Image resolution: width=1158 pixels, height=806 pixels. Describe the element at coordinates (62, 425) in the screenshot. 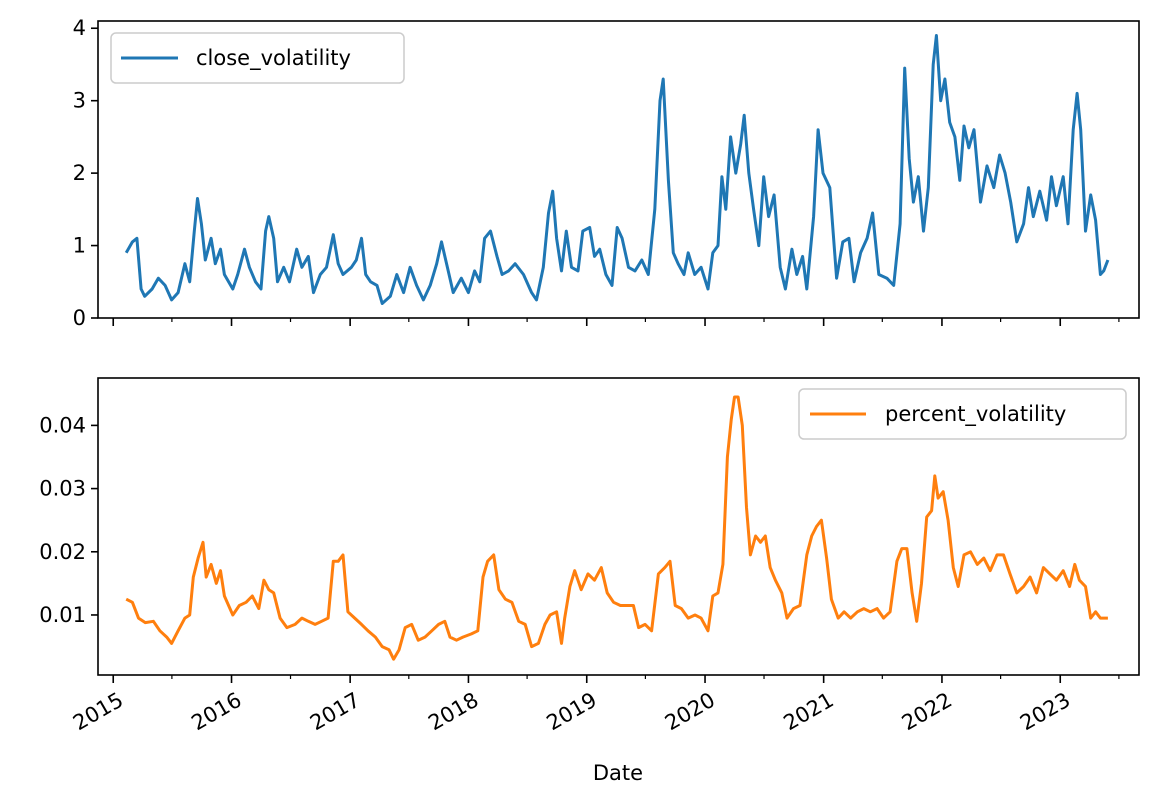

I see `y-tick-label: 0.04` at that location.